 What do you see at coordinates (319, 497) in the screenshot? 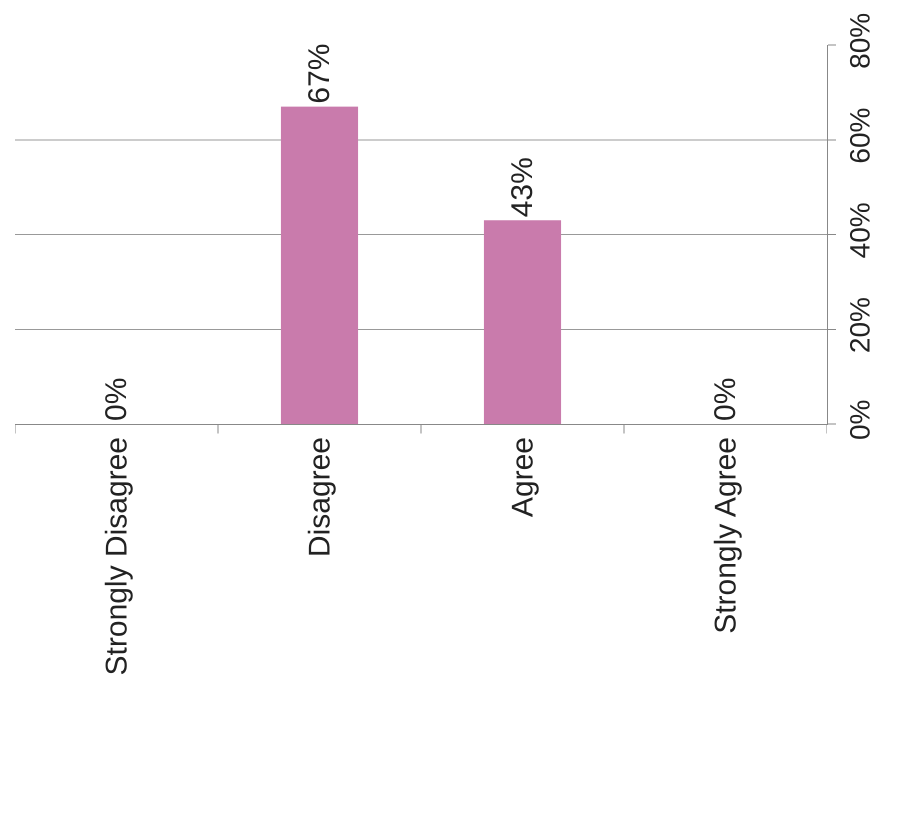
I see `x-tick-label: Disagree` at bounding box center [319, 497].